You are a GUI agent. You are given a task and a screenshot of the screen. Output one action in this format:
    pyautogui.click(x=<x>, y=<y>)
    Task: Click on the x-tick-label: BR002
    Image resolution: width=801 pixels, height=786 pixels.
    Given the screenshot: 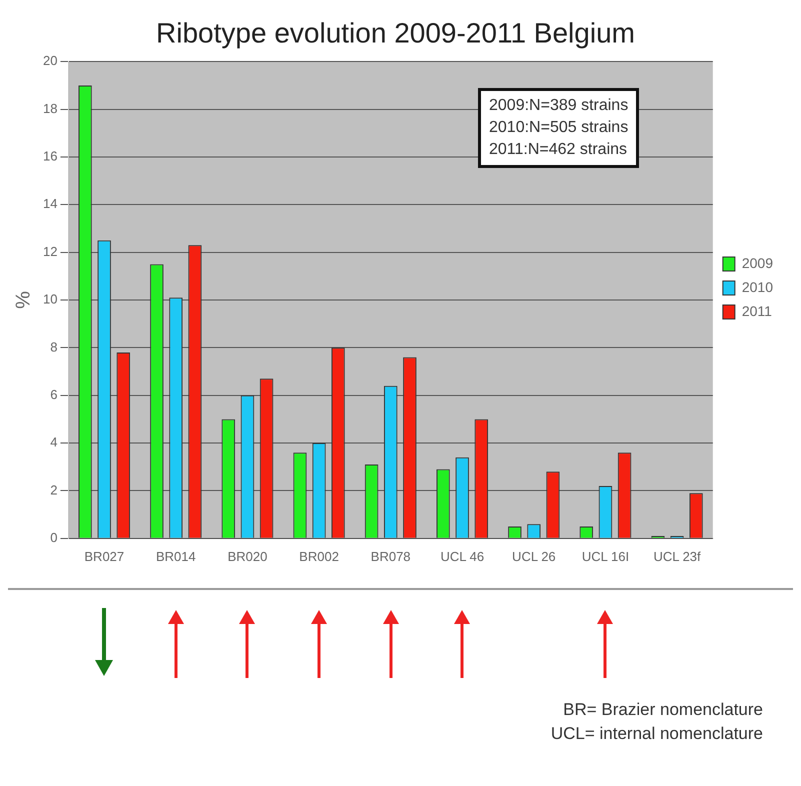 What is the action you would take?
    pyautogui.click(x=319, y=556)
    